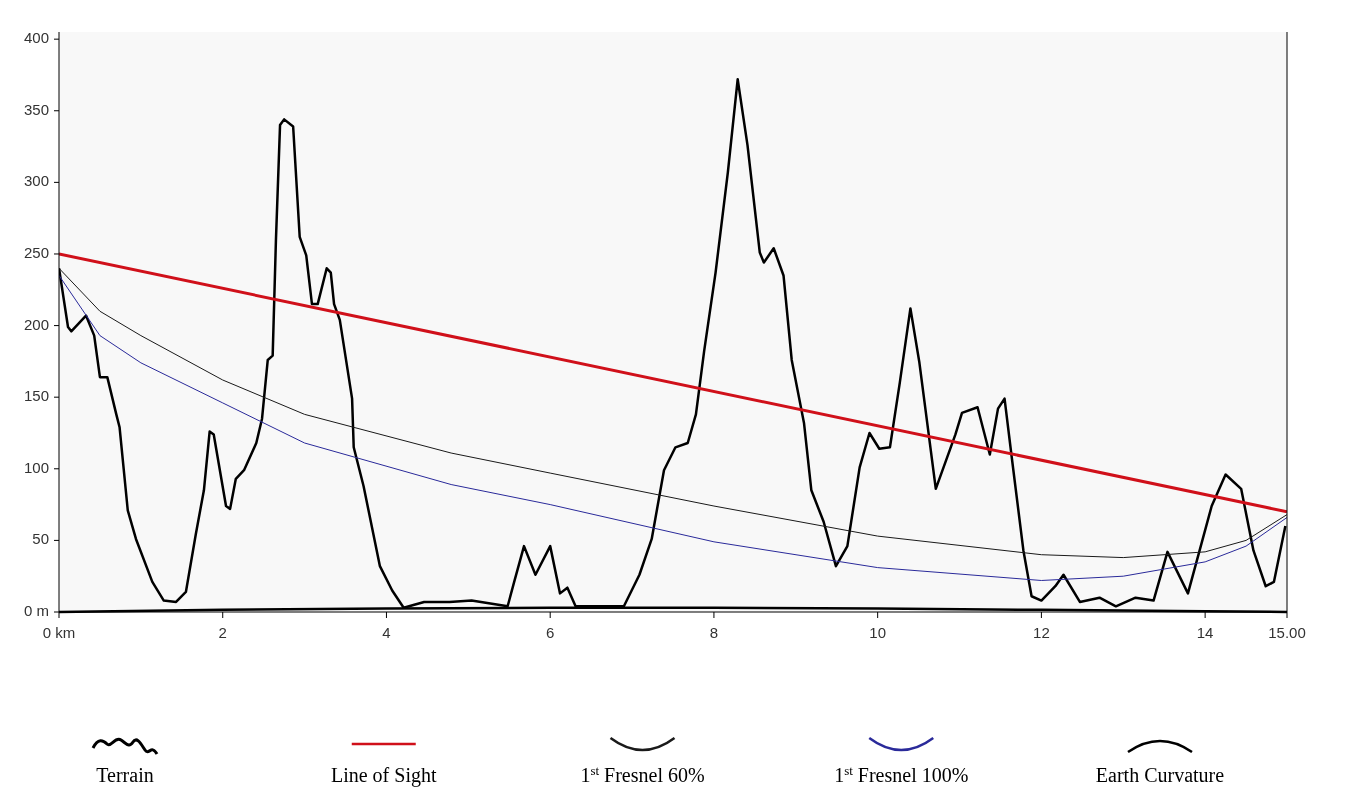  Describe the element at coordinates (386, 632) in the screenshot. I see `x-tick-label: 4` at that location.